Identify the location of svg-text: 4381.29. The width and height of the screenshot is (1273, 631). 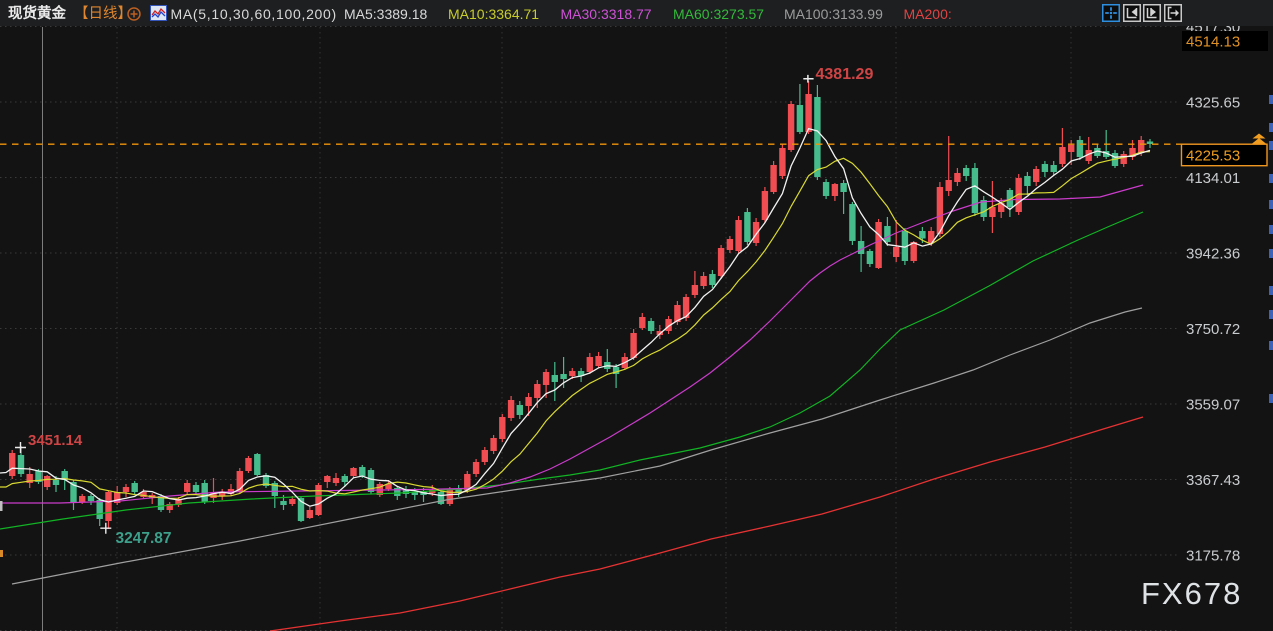
(845, 74).